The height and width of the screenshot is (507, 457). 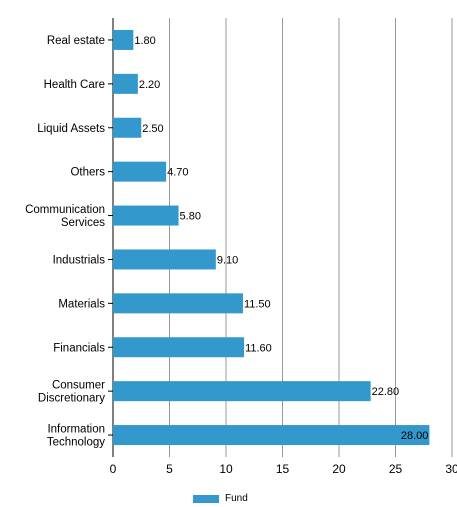 I want to click on category-label: Real estate, so click(x=76, y=41).